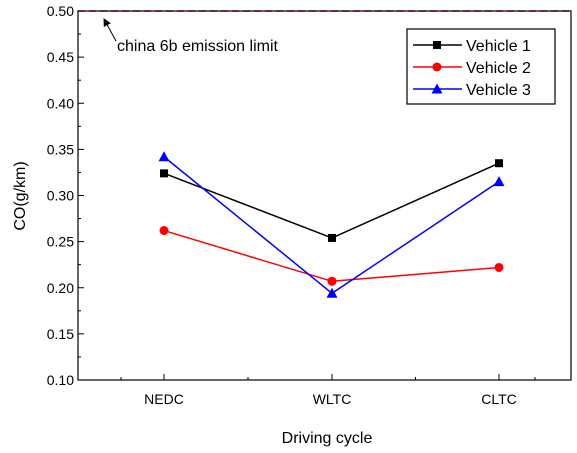 The height and width of the screenshot is (453, 577). I want to click on y-tick-label: 0.50, so click(60, 11).